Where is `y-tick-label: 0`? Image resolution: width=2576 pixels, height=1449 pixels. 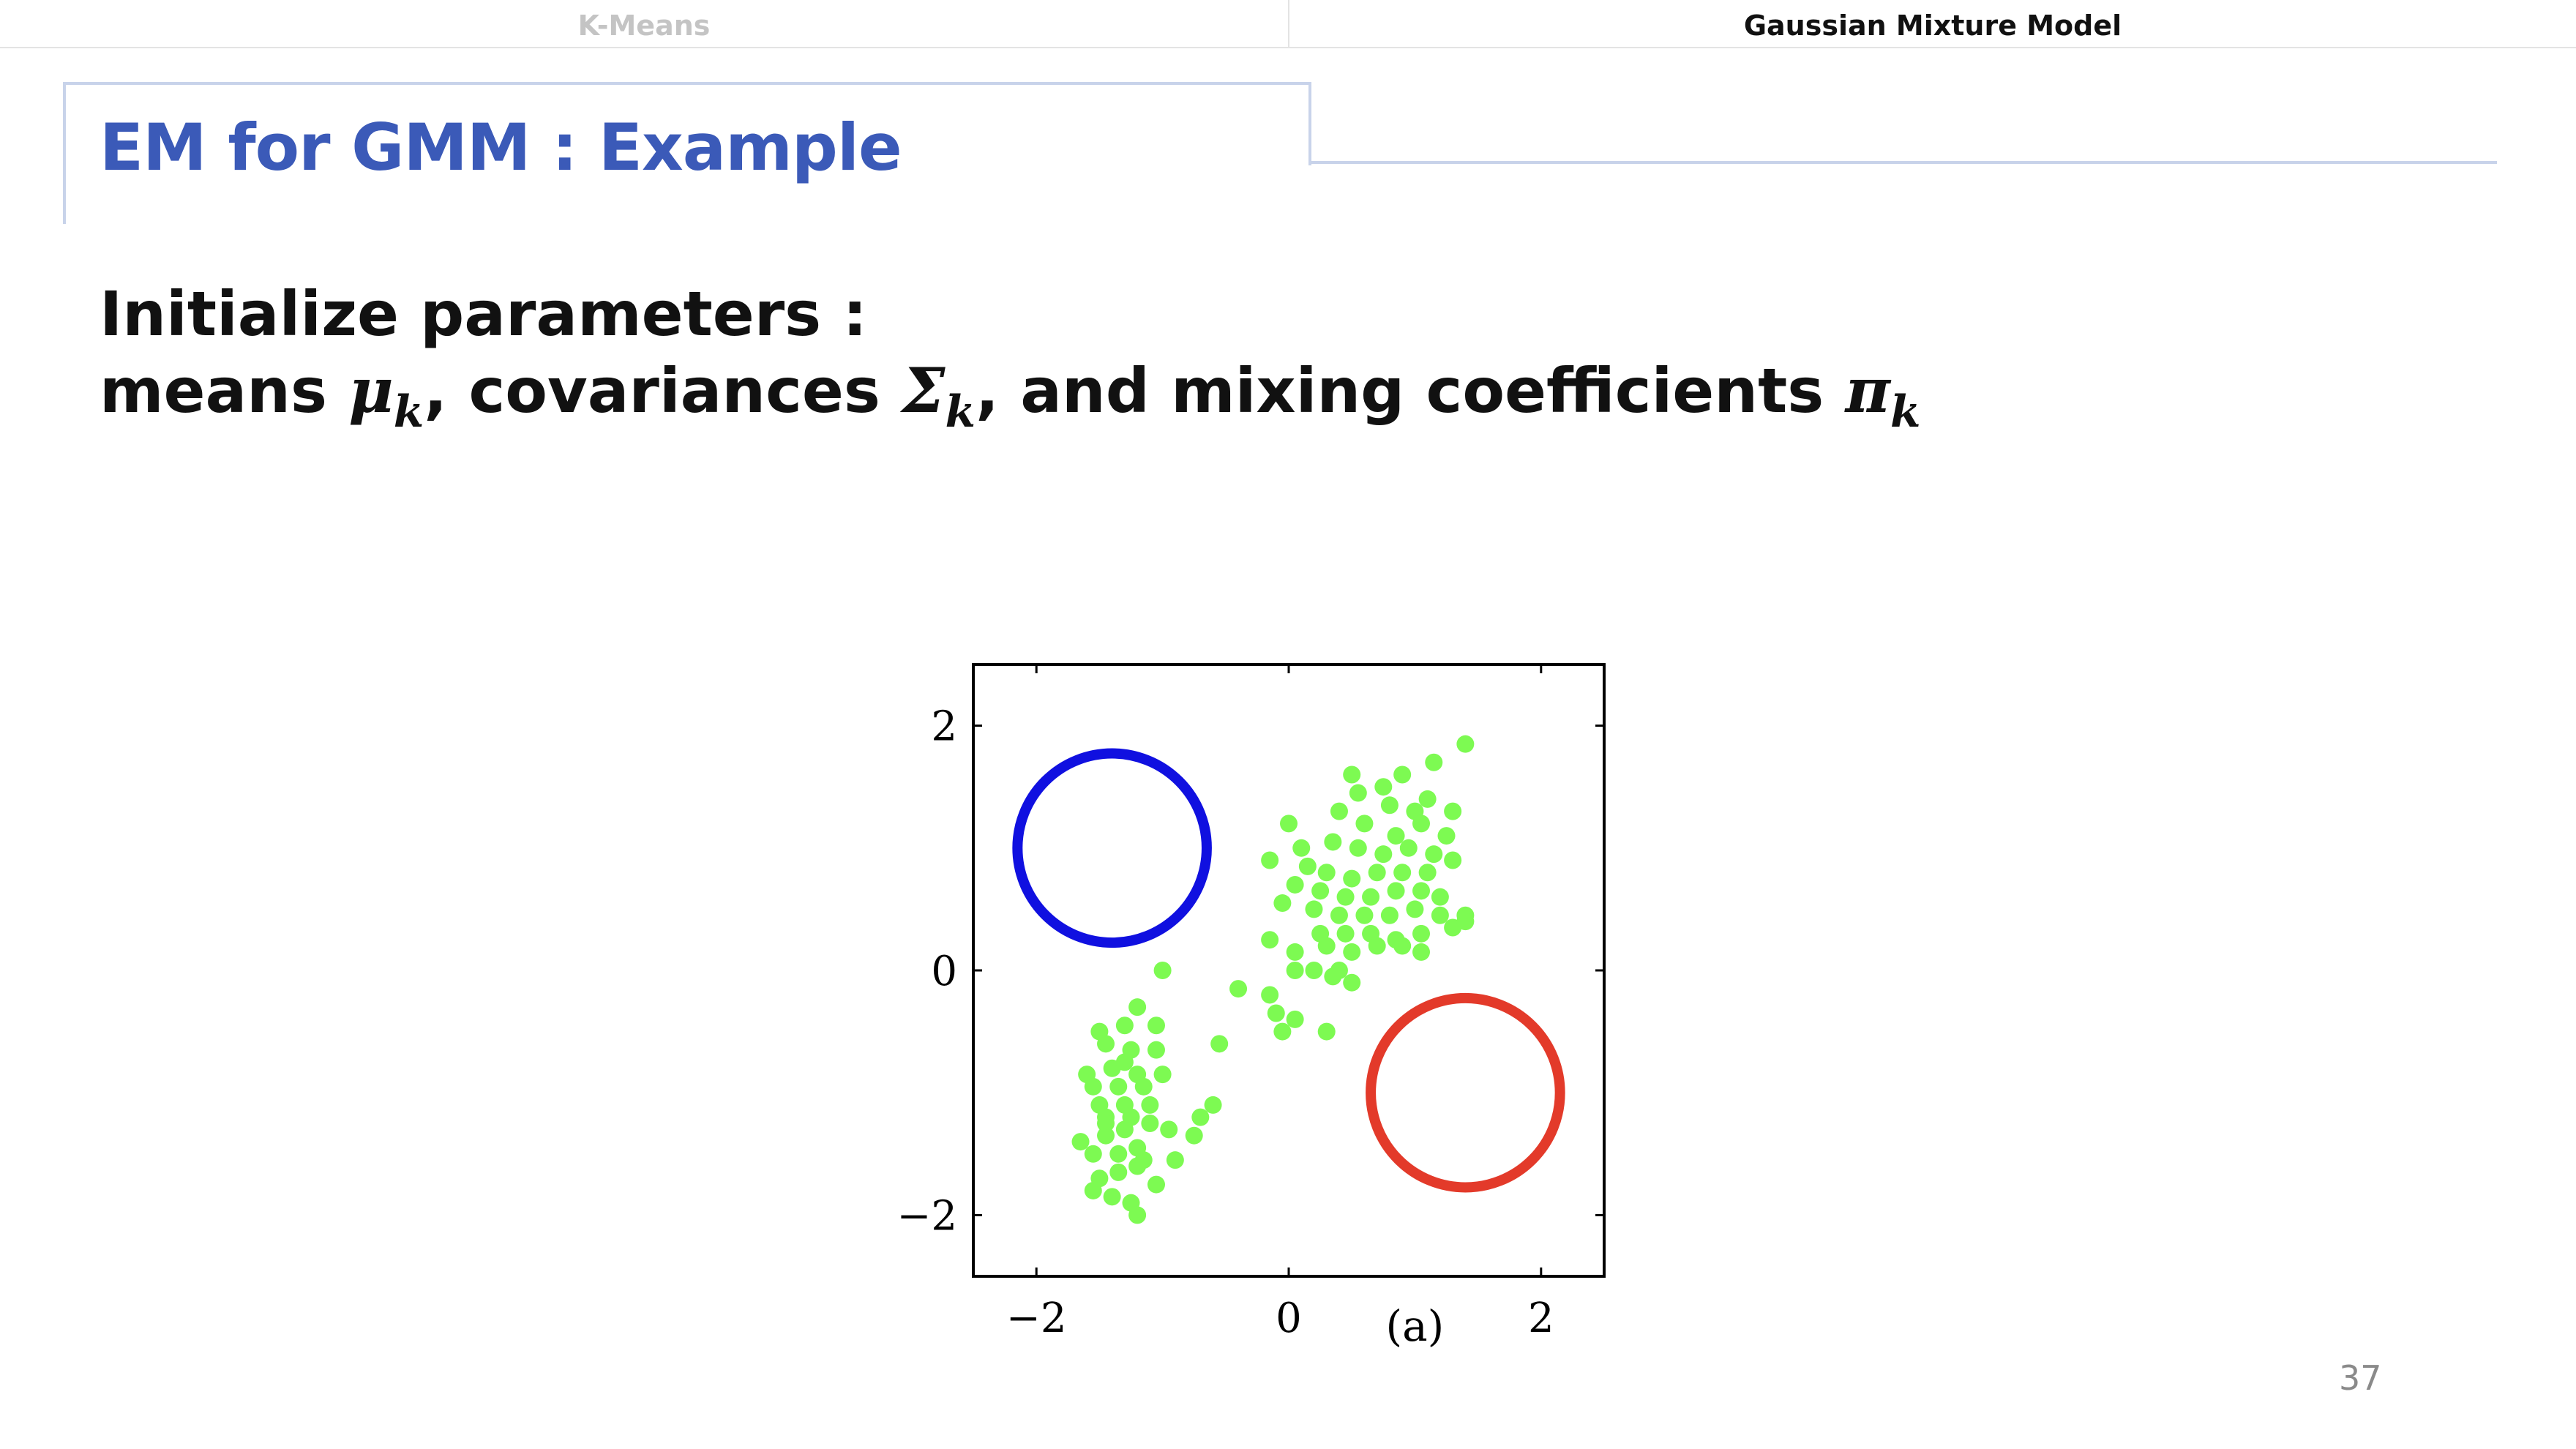 y-tick-label: 0 is located at coordinates (944, 971).